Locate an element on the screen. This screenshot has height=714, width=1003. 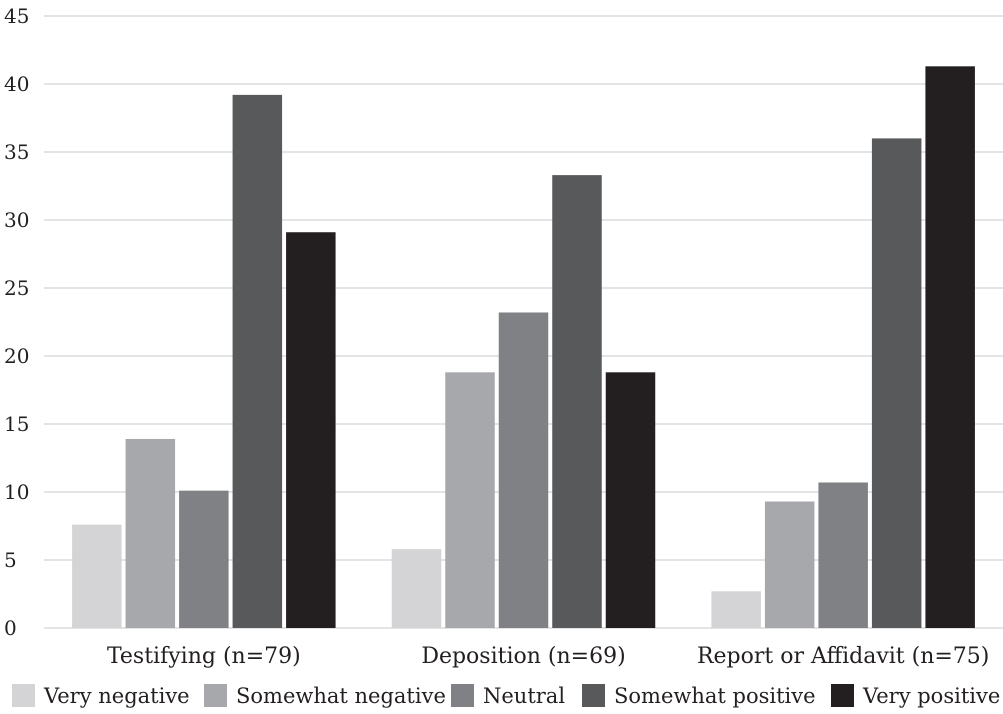
legend-label-somewhat-positive: Somewhat positive is located at coordinates (715, 696).